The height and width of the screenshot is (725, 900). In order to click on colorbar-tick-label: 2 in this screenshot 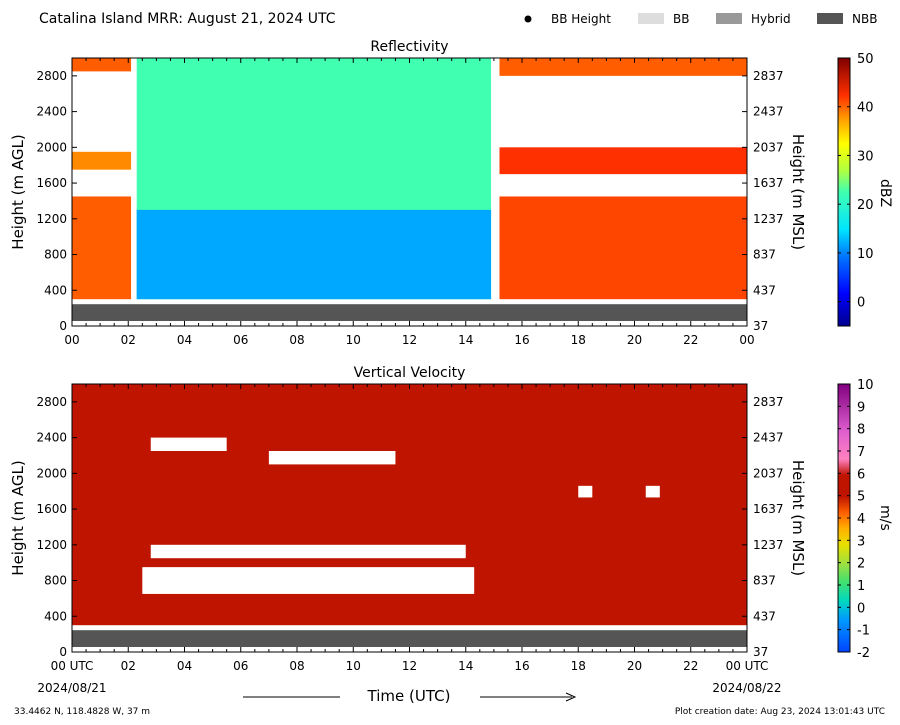, I will do `click(861, 564)`.